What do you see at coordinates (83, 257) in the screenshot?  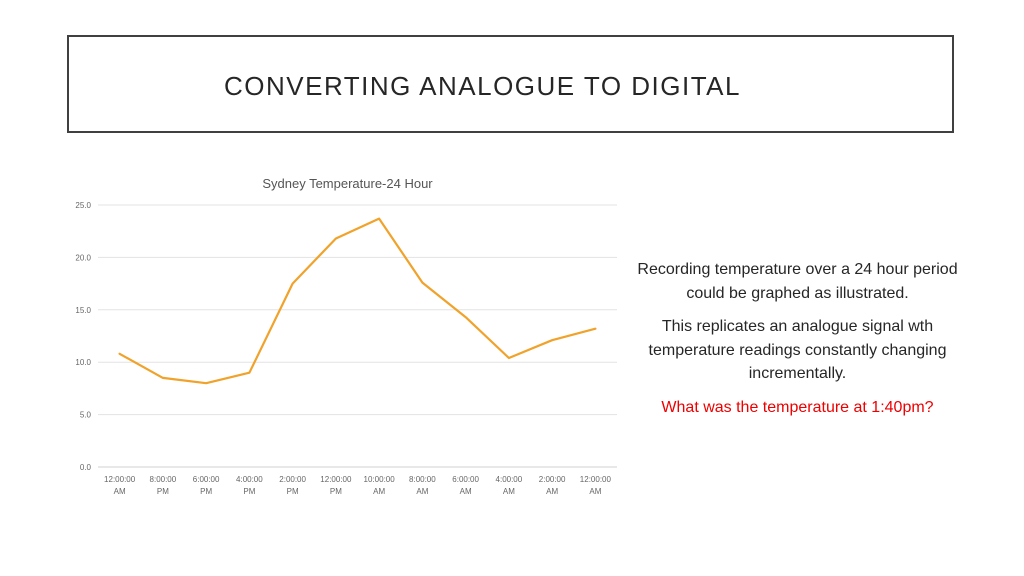 I see `y-tick-label: 20.0` at bounding box center [83, 257].